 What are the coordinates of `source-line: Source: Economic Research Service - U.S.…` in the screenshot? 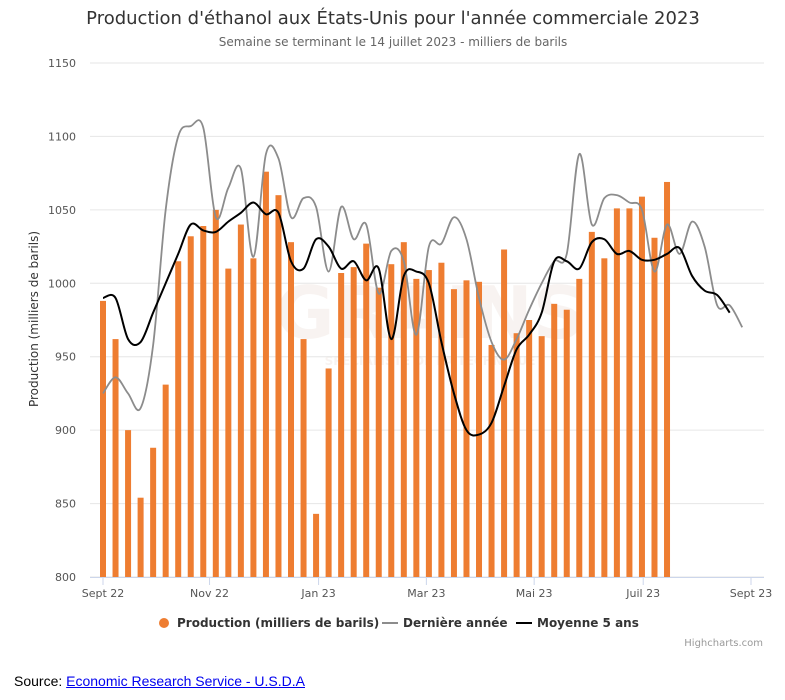 It's located at (159, 681).